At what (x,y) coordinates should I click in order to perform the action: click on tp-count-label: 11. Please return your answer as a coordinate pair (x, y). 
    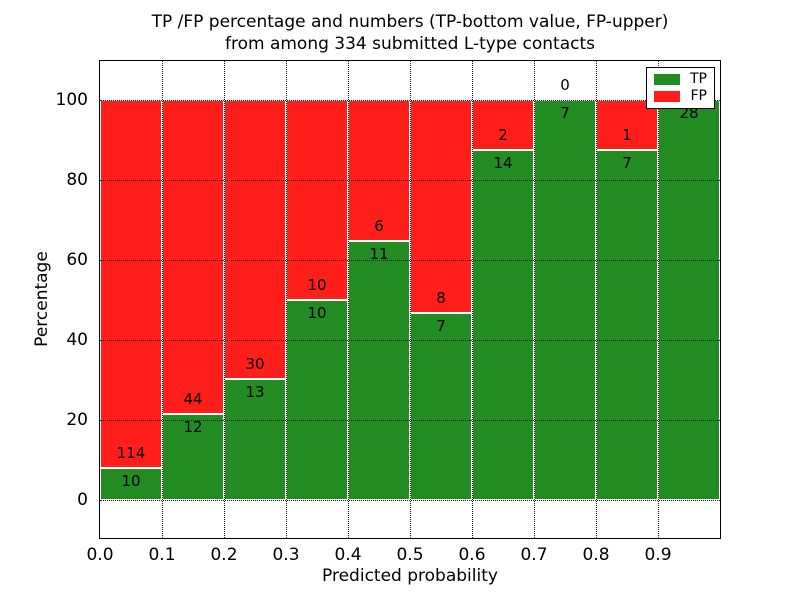
    Looking at the image, I should click on (379, 254).